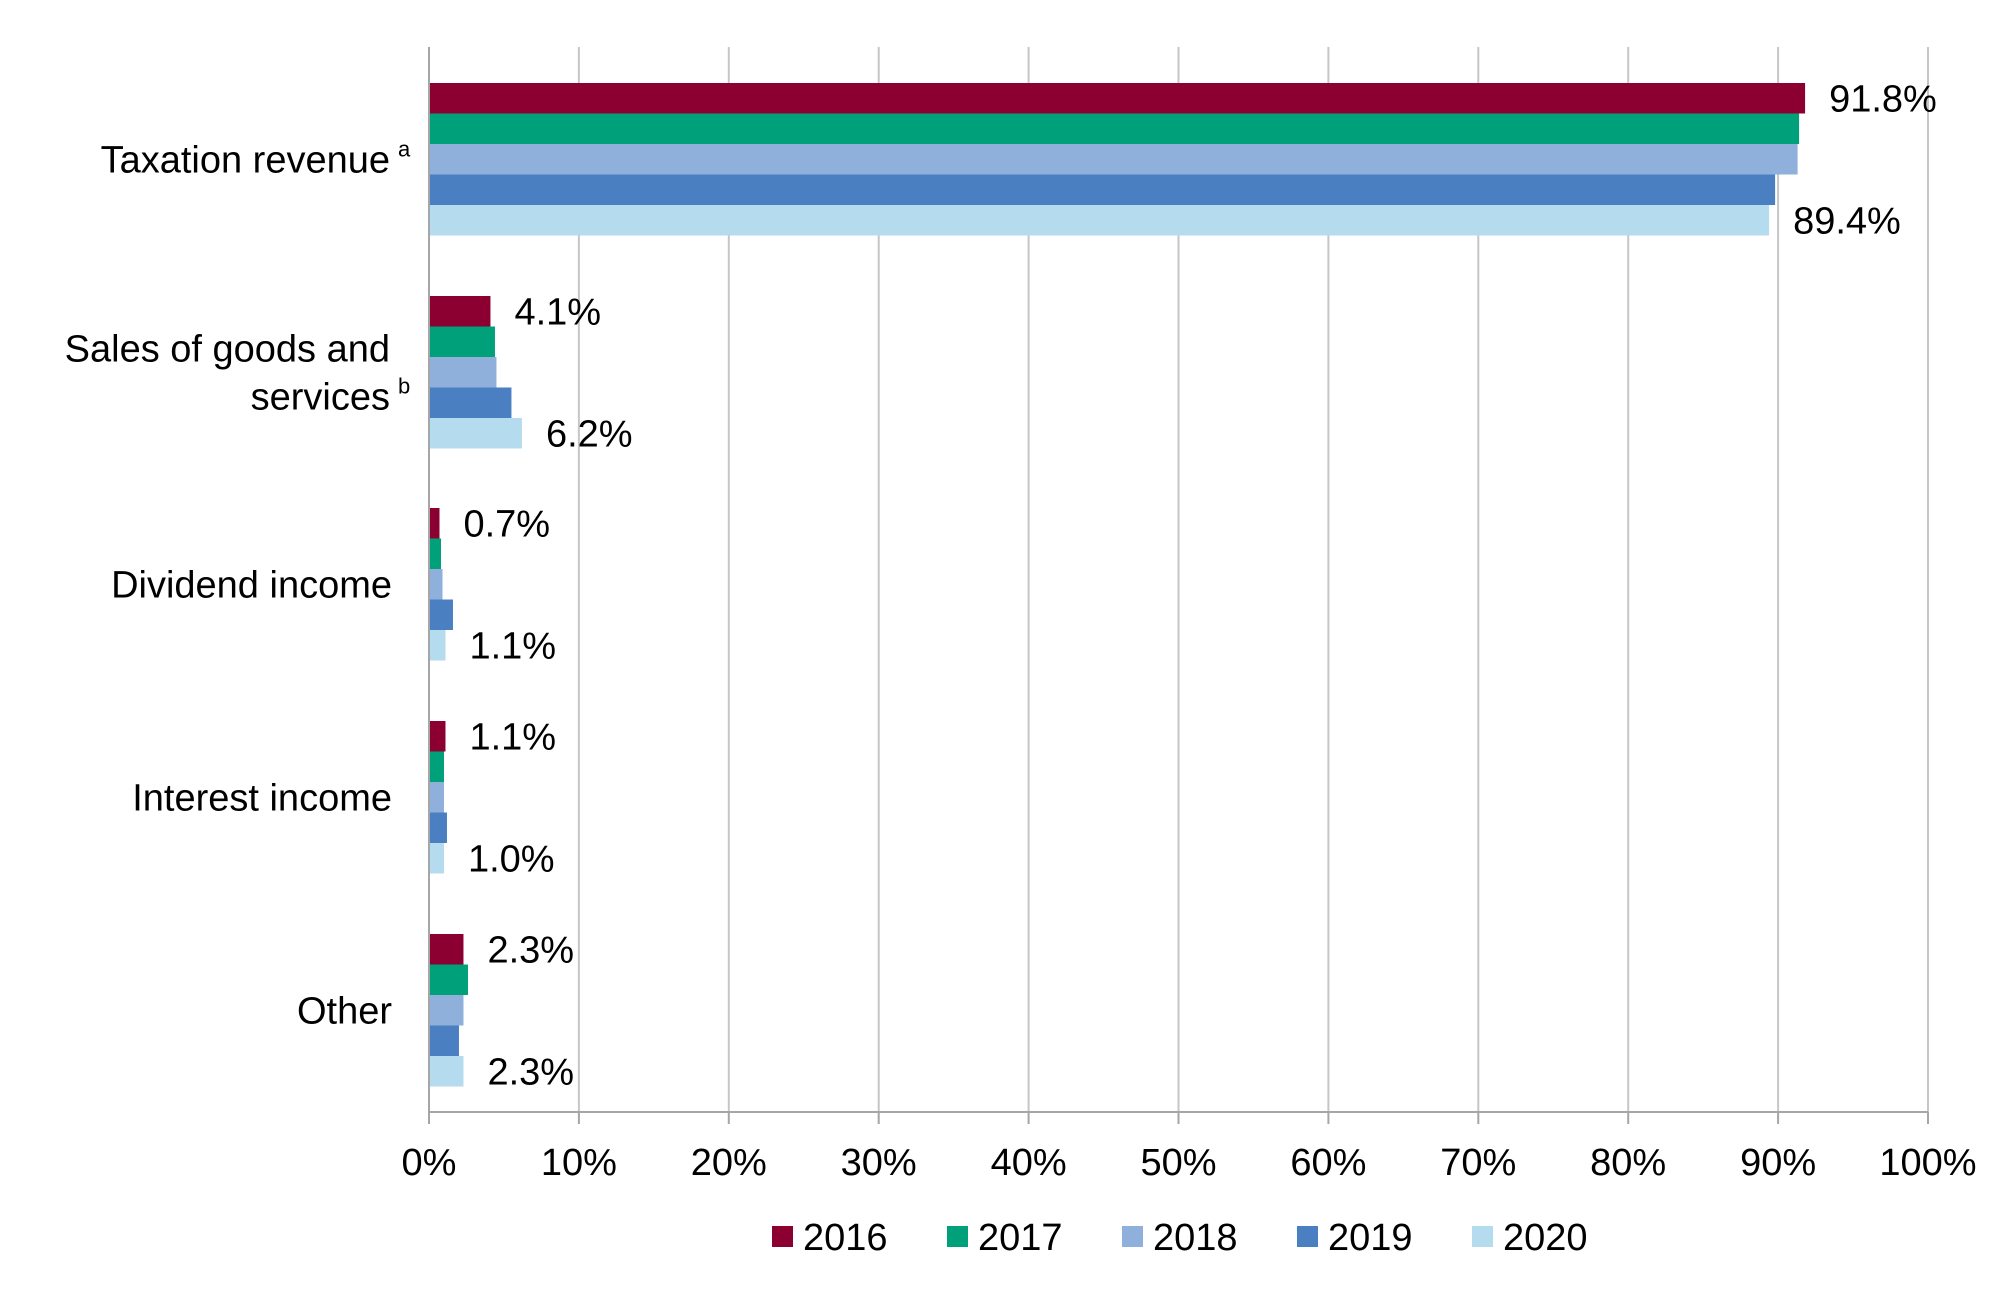 This screenshot has width=2013, height=1303. What do you see at coordinates (344, 1011) in the screenshot?
I see `category-label: Other` at bounding box center [344, 1011].